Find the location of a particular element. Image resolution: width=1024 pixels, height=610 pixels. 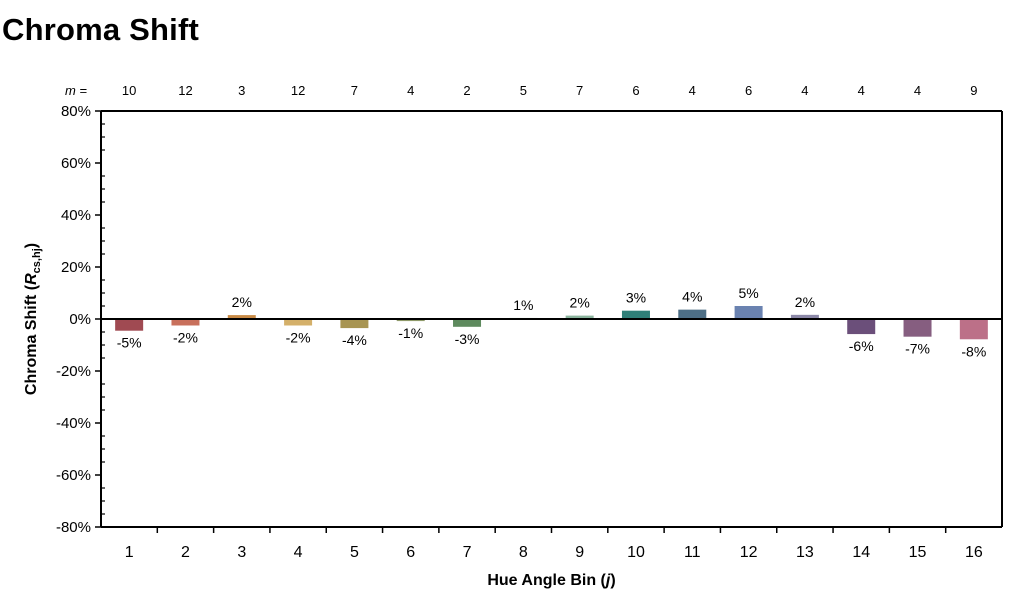

data-label-4: -2% is located at coordinates (298, 338).